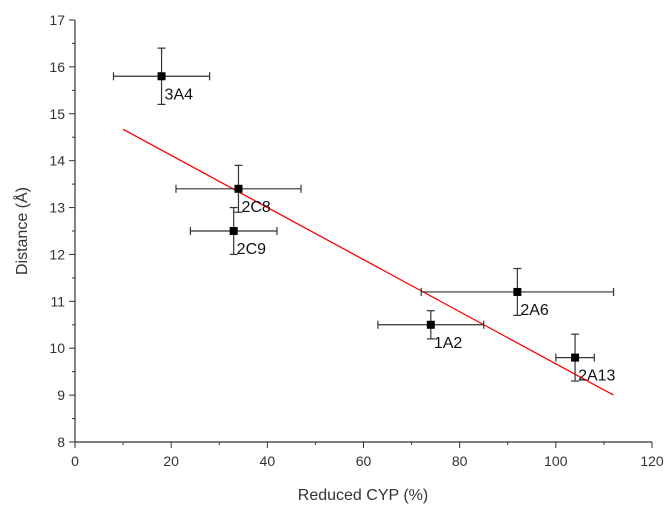 The height and width of the screenshot is (510, 668). I want to click on y-tick-label: 11, so click(57, 301).